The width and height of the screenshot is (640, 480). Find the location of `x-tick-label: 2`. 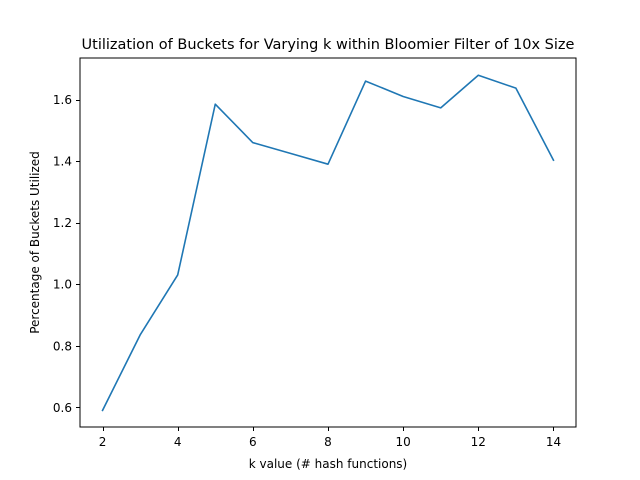

x-tick-label: 2 is located at coordinates (103, 442).